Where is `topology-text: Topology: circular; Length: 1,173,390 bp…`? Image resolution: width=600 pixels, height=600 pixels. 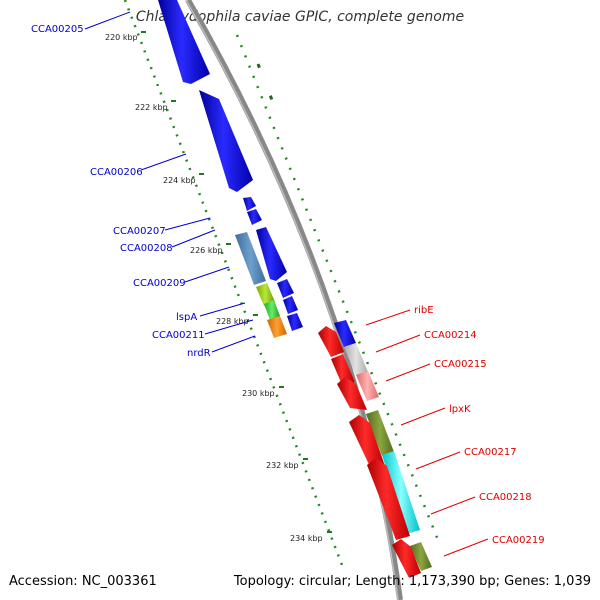
topology-text: Topology: circular; Length: 1,173,390 bp… is located at coordinates (412, 581).